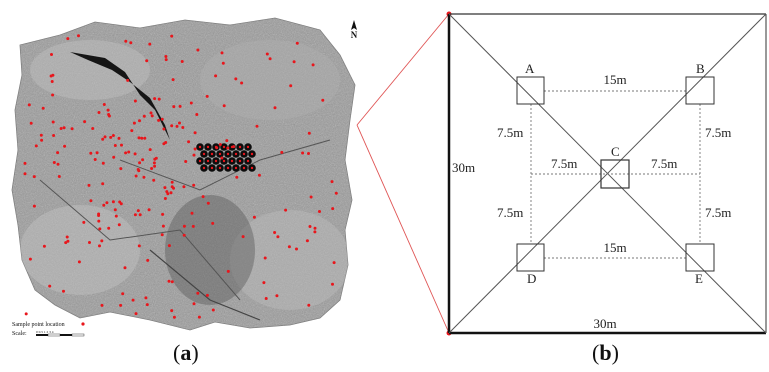 The width and height of the screenshot is (769, 372). Describe the element at coordinates (604, 323) in the screenshot. I see `bottom-length-label: 30m` at that location.